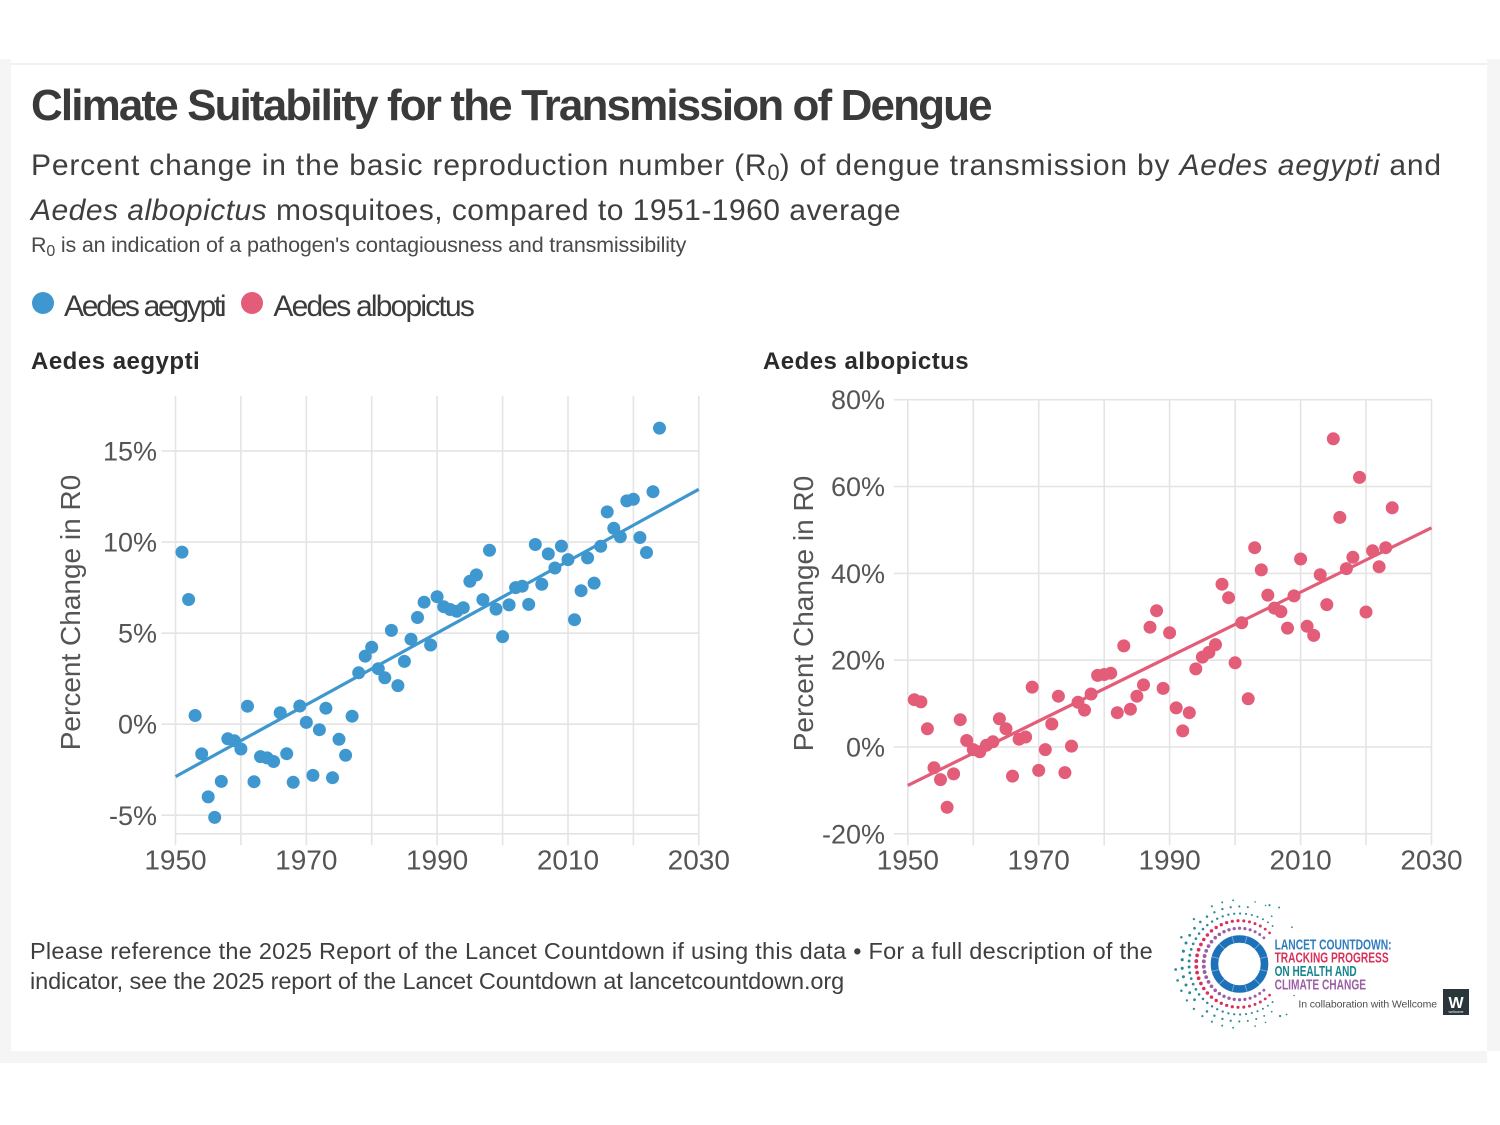 The image size is (1500, 1125). Describe the element at coordinates (133, 816) in the screenshot. I see `svg-text: -5%` at that location.